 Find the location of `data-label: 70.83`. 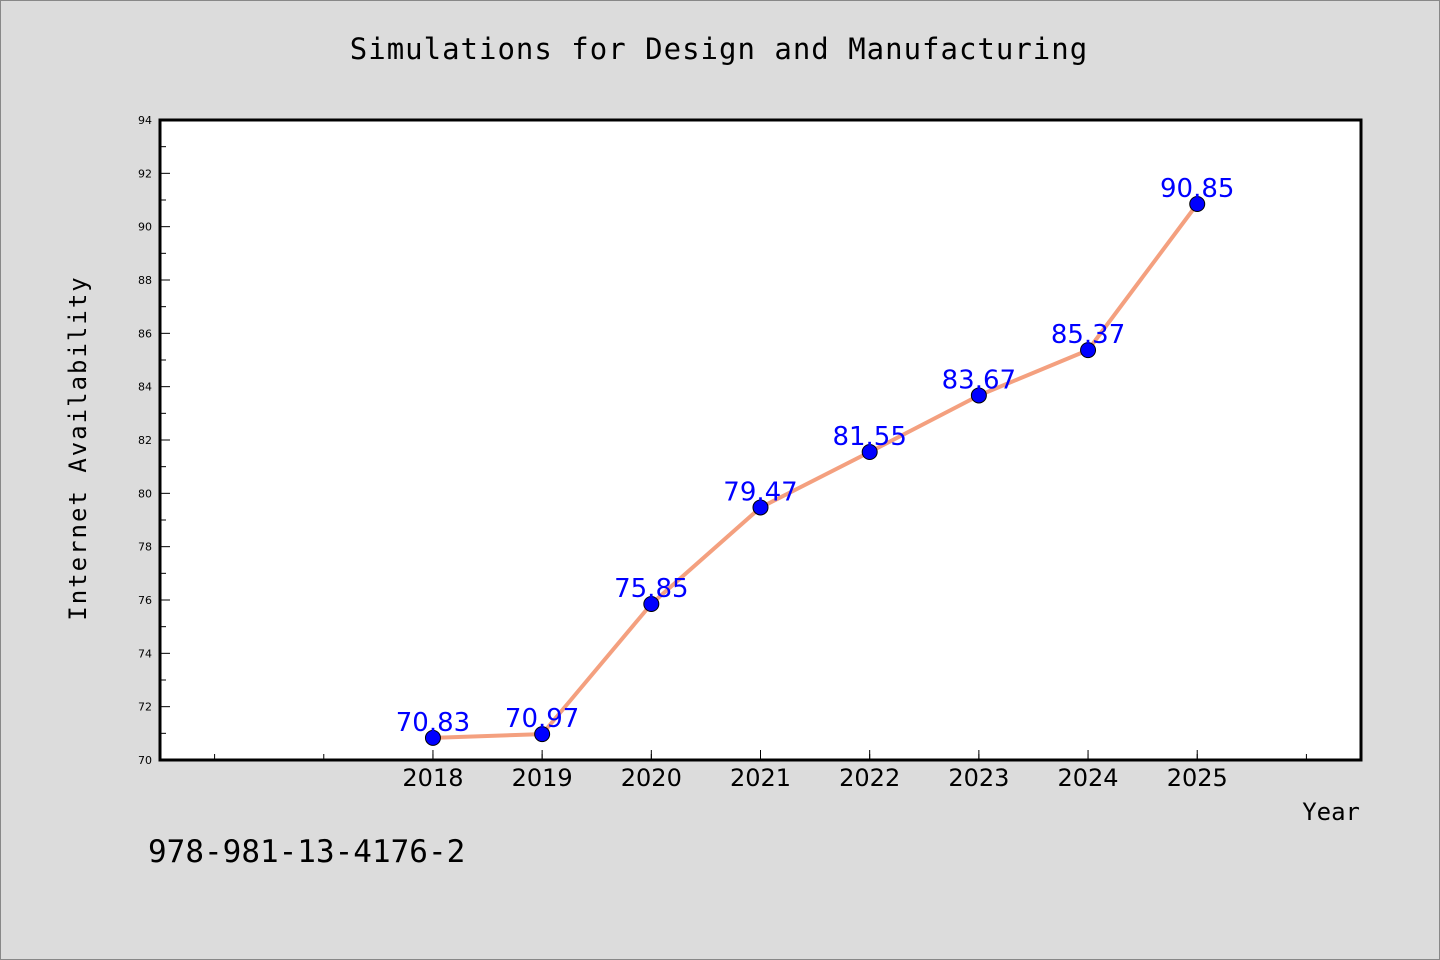

data-label: 70.83 is located at coordinates (433, 723).